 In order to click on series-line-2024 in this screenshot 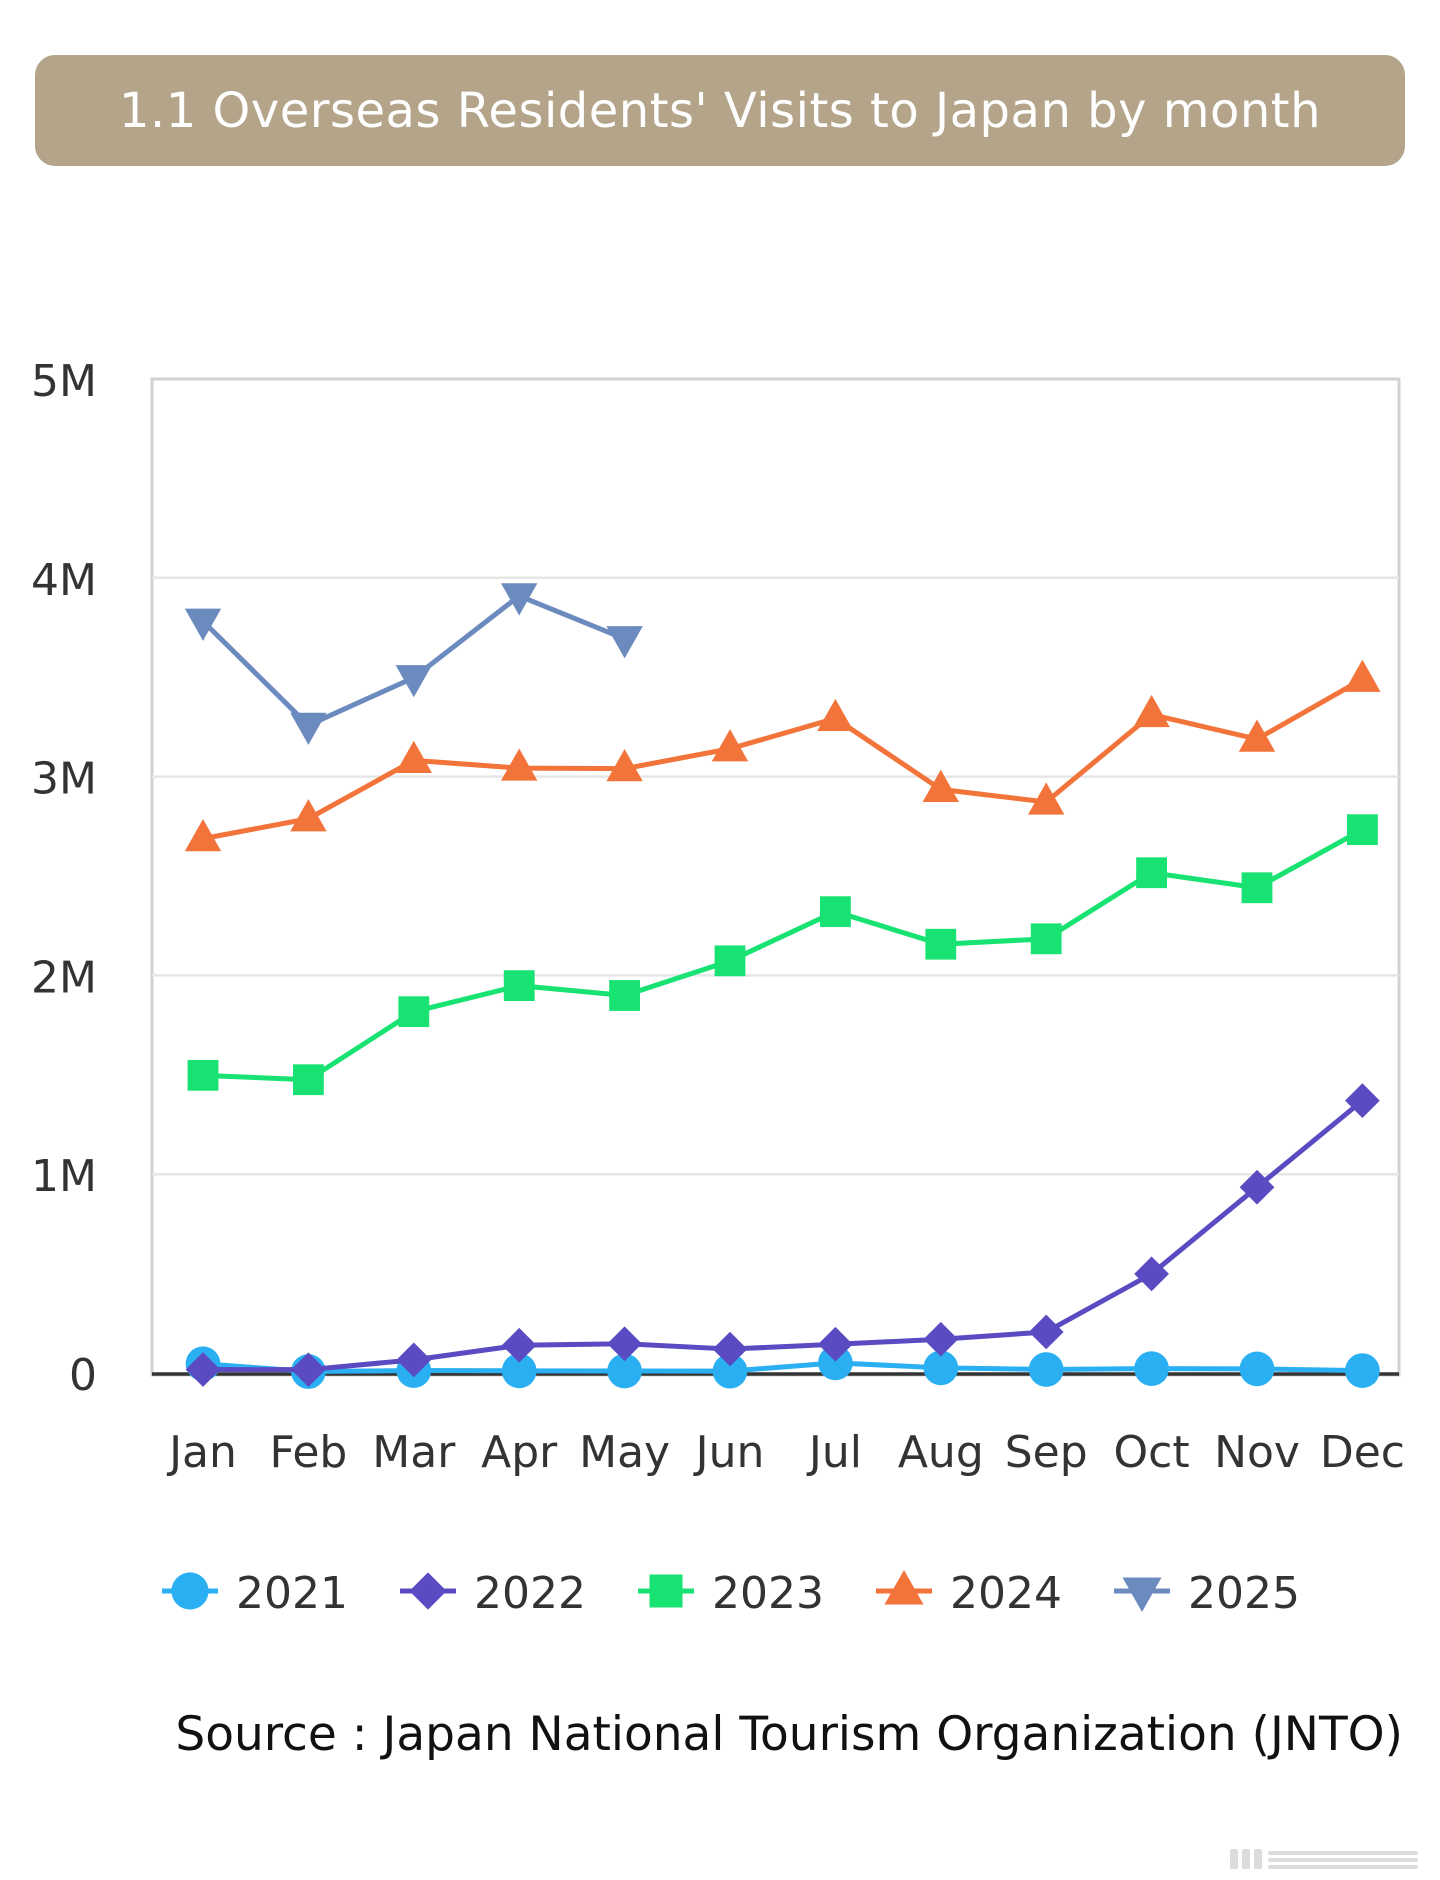, I will do `click(783, 759)`.